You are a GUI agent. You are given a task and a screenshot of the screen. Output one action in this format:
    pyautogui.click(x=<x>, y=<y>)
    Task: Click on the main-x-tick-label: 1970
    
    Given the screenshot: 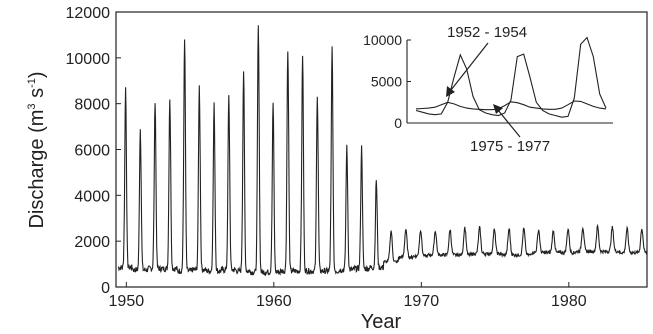 What is the action you would take?
    pyautogui.click(x=422, y=301)
    